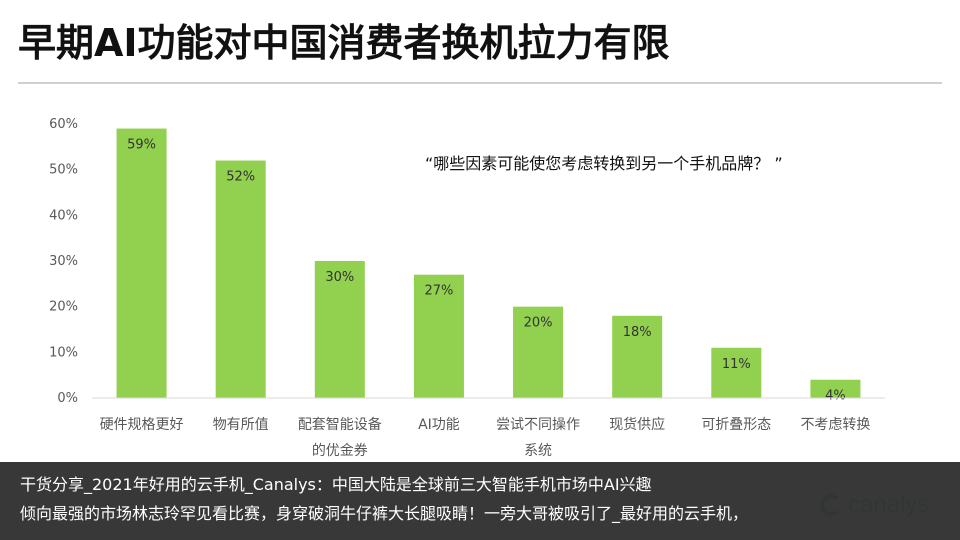  I want to click on x-tick-label: 物有所值, so click(241, 425).